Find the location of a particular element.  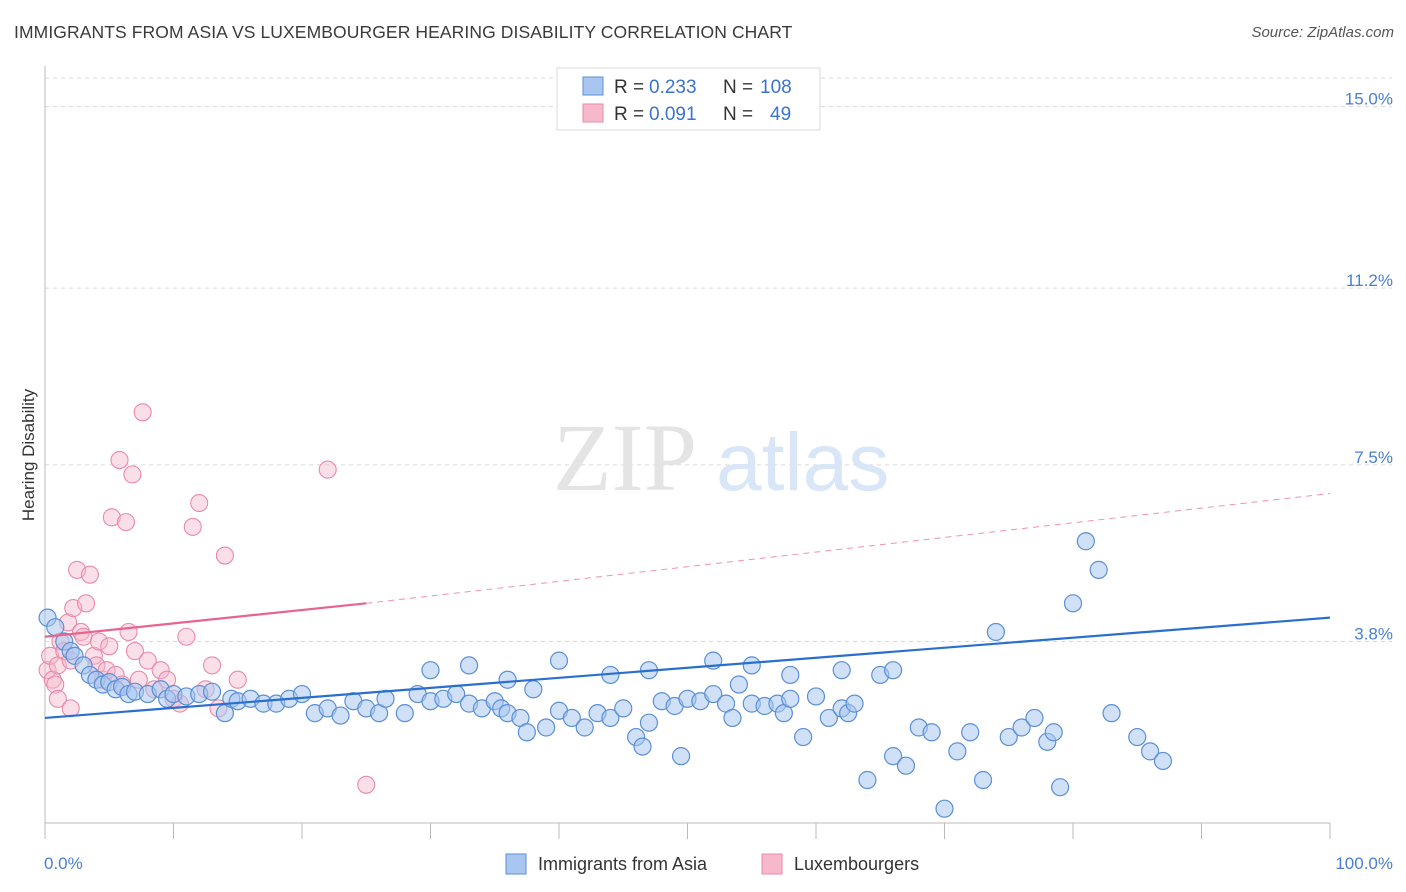

trend-line-luxembourgers-extension is located at coordinates (848, 548).